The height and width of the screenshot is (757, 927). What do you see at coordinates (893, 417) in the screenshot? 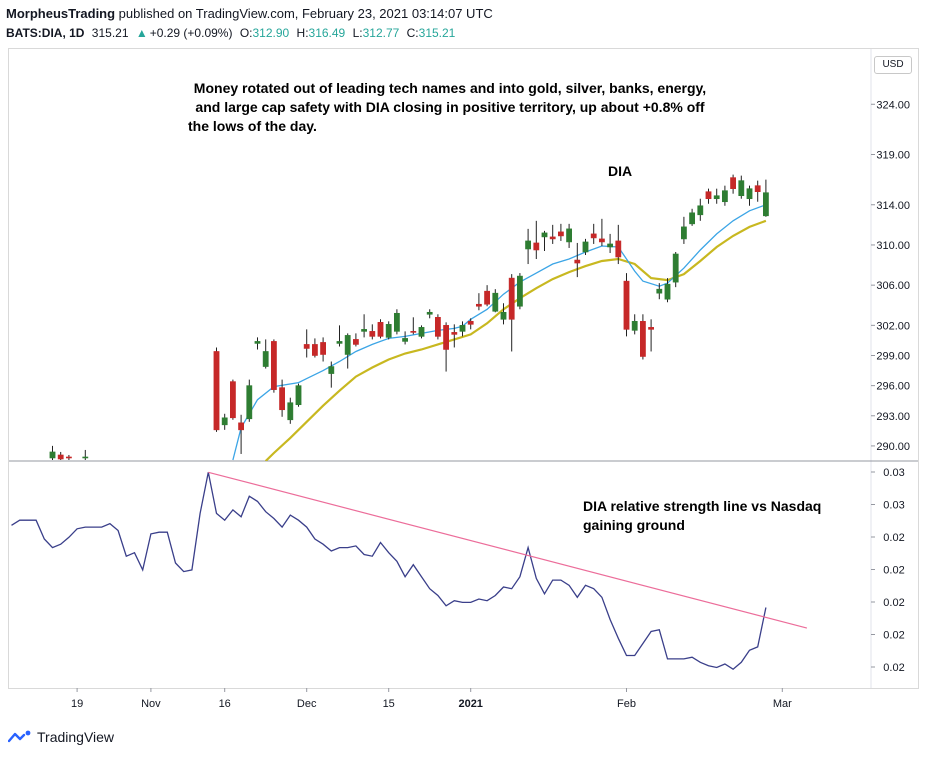
I see `price-tick-label: 293.00` at bounding box center [893, 417].